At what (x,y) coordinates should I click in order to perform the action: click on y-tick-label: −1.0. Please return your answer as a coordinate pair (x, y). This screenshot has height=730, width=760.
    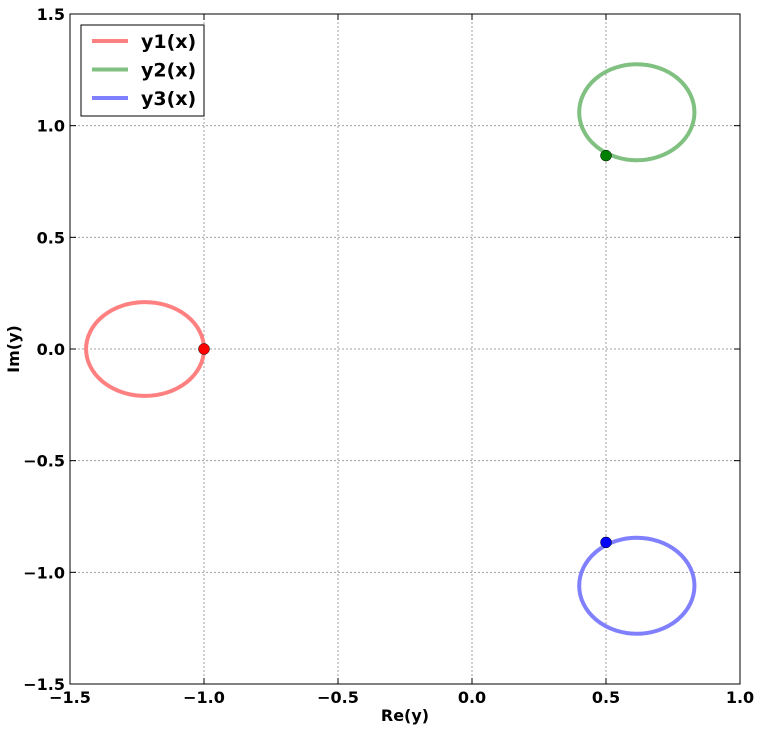
    Looking at the image, I should click on (44, 572).